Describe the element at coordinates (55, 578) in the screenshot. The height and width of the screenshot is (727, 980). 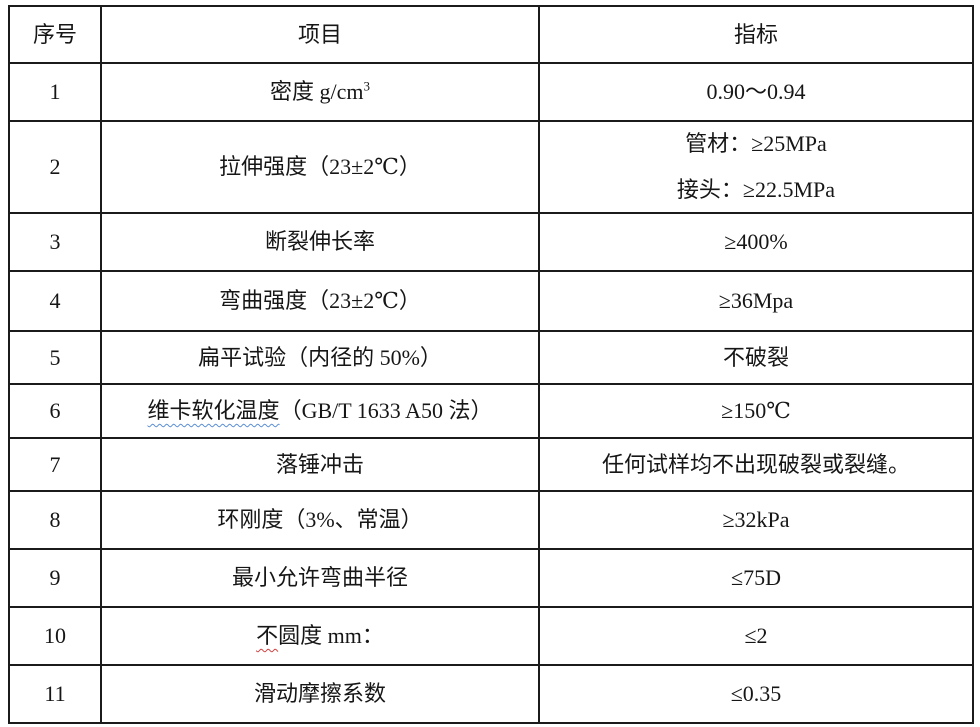
I see `row-number-cell: 9` at that location.